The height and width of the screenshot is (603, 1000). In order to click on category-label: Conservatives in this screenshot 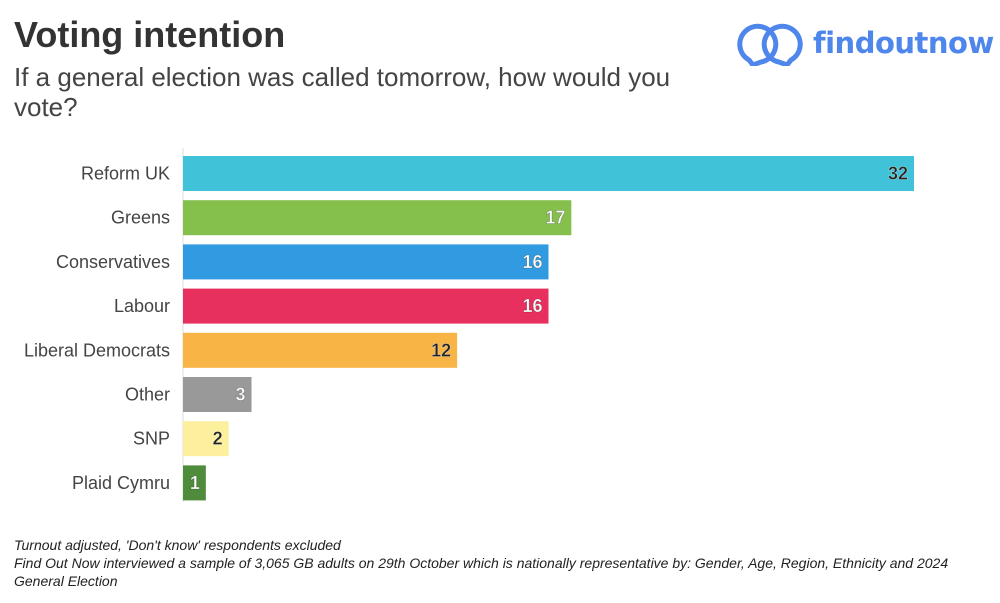, I will do `click(113, 262)`.